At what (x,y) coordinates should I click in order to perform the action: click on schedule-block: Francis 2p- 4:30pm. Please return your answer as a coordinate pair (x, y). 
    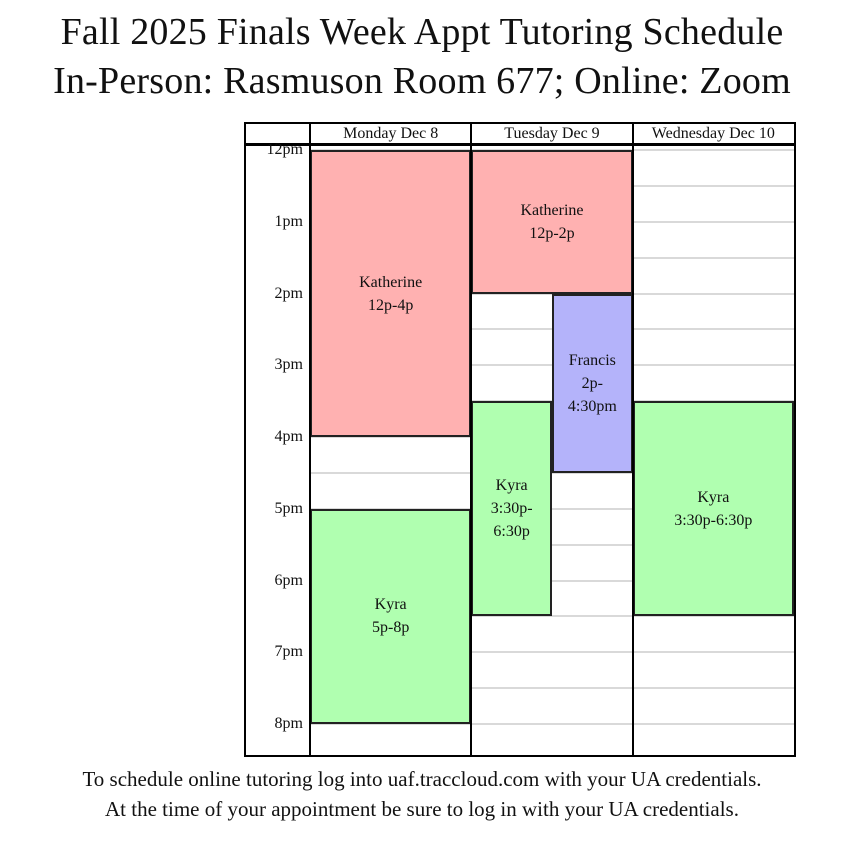
    Looking at the image, I should click on (592, 383).